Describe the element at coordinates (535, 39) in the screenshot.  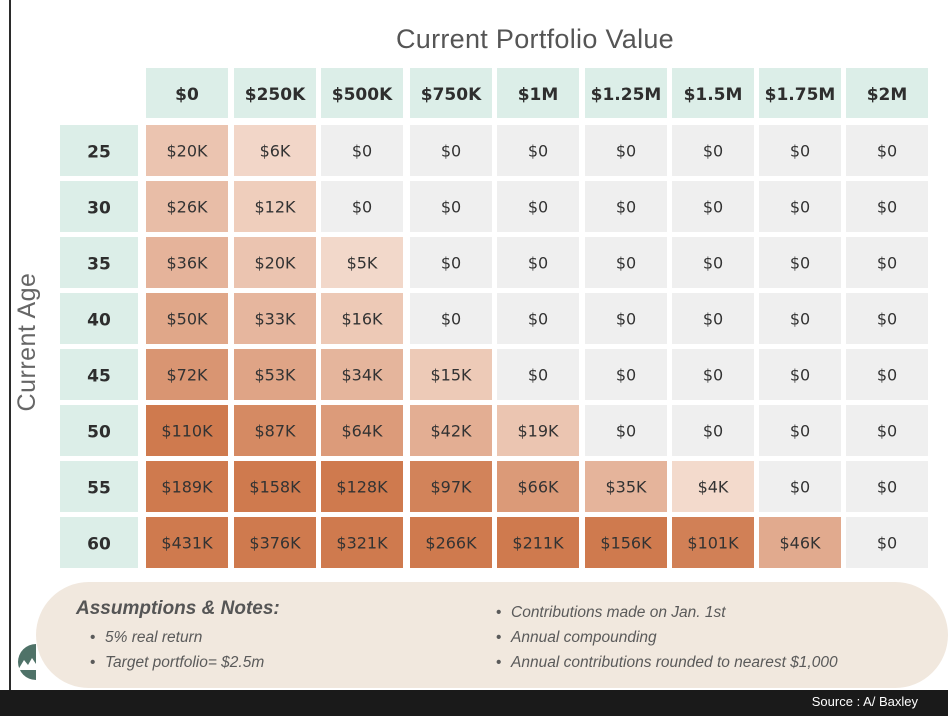
I see `column-axis-title: Current Portfolio Value` at that location.